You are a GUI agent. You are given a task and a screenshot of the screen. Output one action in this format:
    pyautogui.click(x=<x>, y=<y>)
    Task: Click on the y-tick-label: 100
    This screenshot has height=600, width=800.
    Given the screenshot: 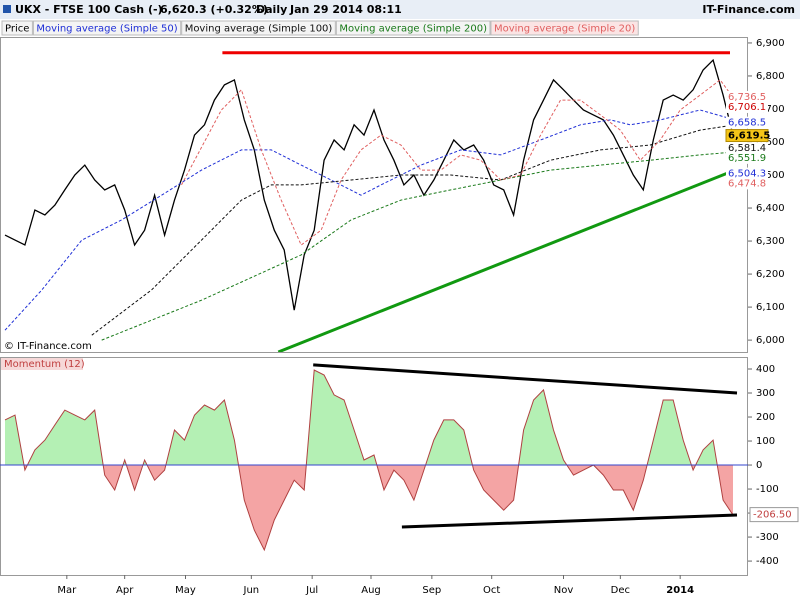 What is the action you would take?
    pyautogui.click(x=765, y=441)
    